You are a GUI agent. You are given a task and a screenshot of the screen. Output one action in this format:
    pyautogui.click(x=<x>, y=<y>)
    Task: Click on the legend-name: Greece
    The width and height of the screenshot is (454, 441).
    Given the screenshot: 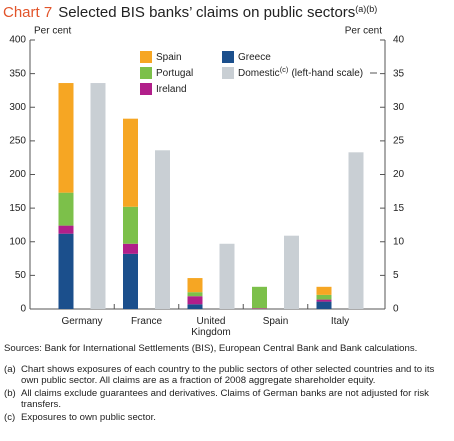 What is the action you would take?
    pyautogui.click(x=254, y=57)
    